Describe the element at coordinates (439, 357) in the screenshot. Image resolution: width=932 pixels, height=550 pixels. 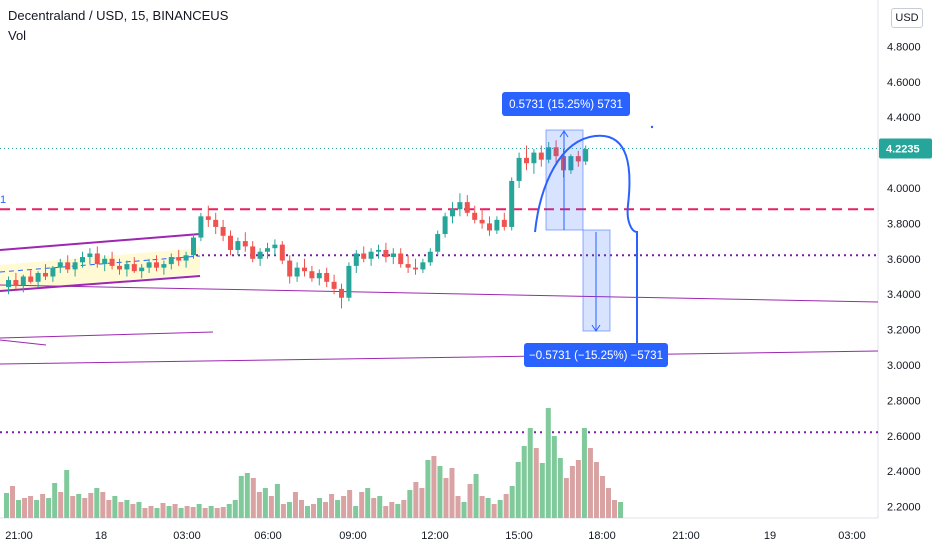
I see `trendline-lower` at that location.